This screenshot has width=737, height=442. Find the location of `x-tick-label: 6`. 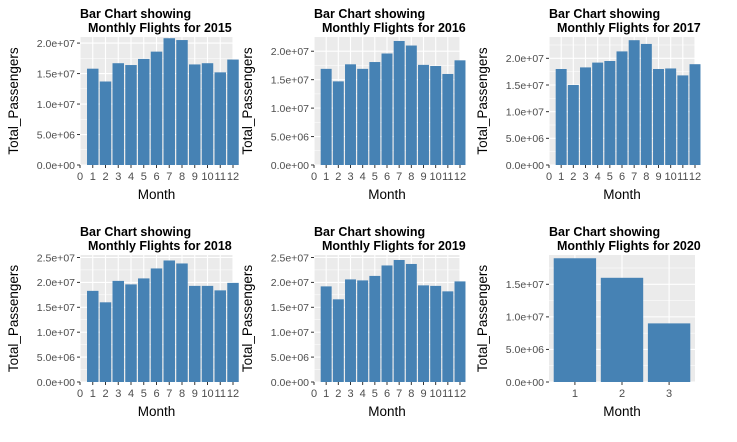

x-tick-label: 6 is located at coordinates (387, 177).